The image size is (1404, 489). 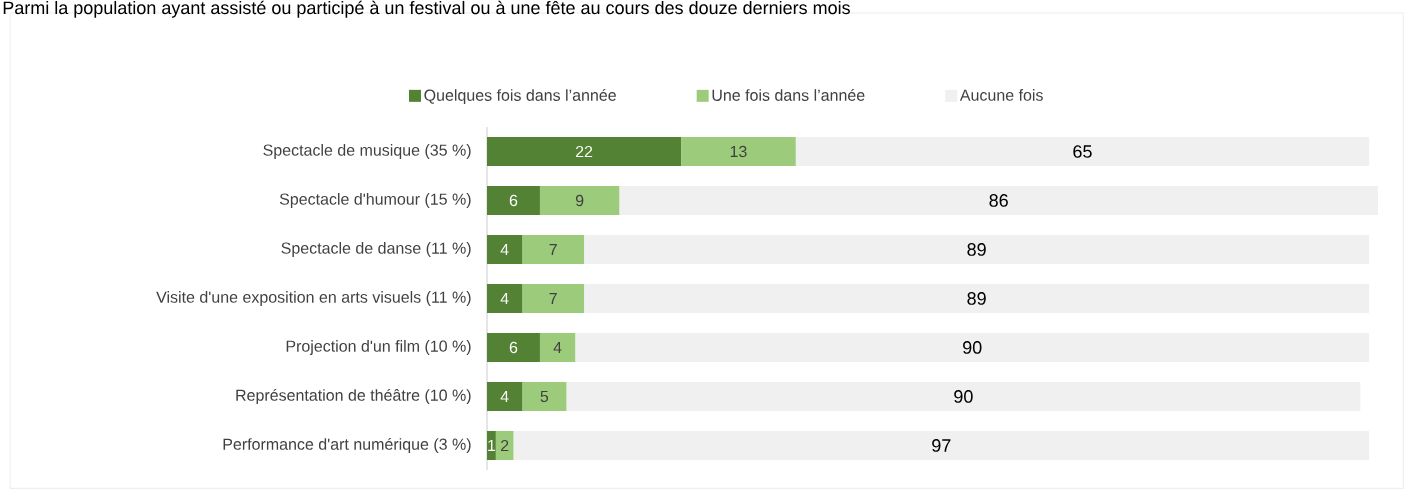 I want to click on data-label: 86, so click(x=998, y=200).